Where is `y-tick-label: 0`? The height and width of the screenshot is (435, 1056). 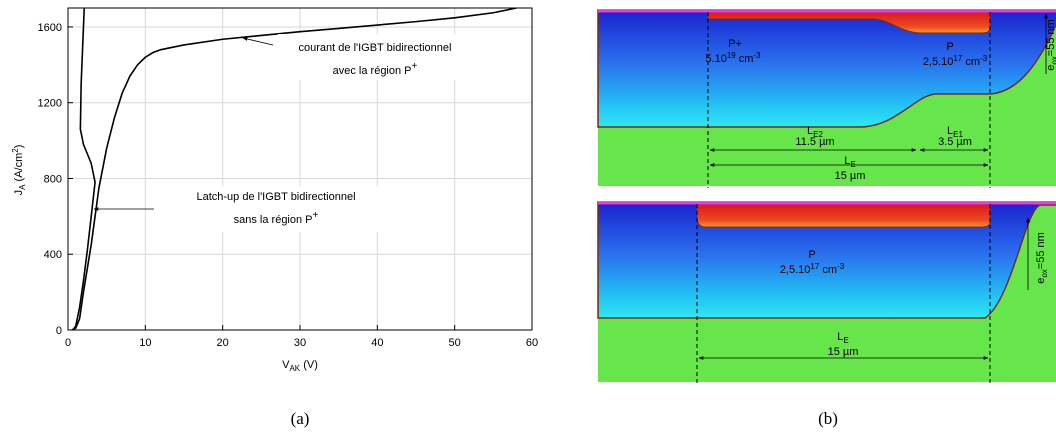
y-tick-label: 0 is located at coordinates (59, 331).